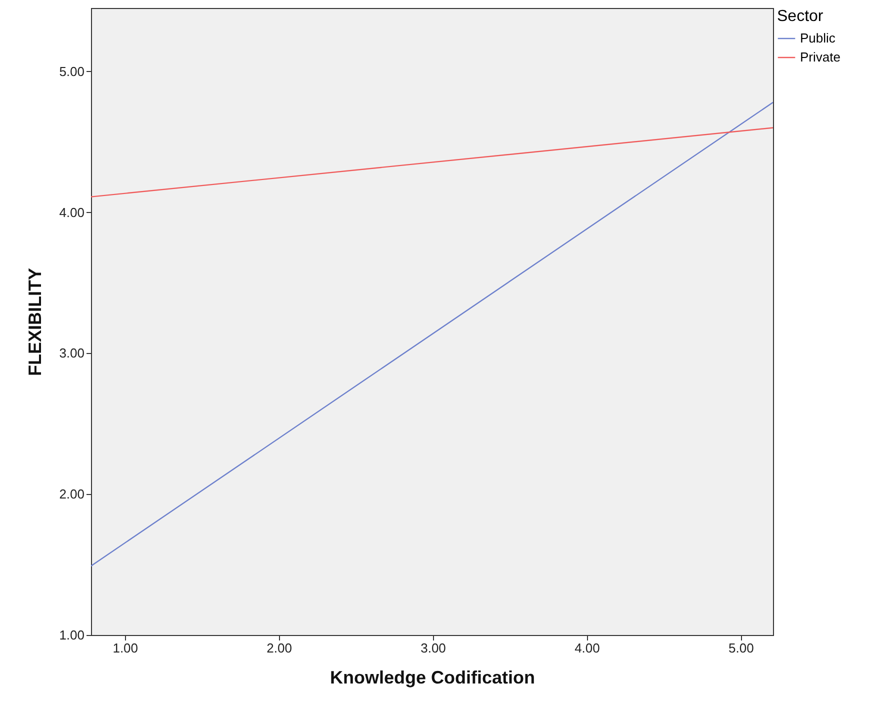 This screenshot has width=877, height=704. Describe the element at coordinates (433, 648) in the screenshot. I see `x-tick-label: 3.00` at that location.